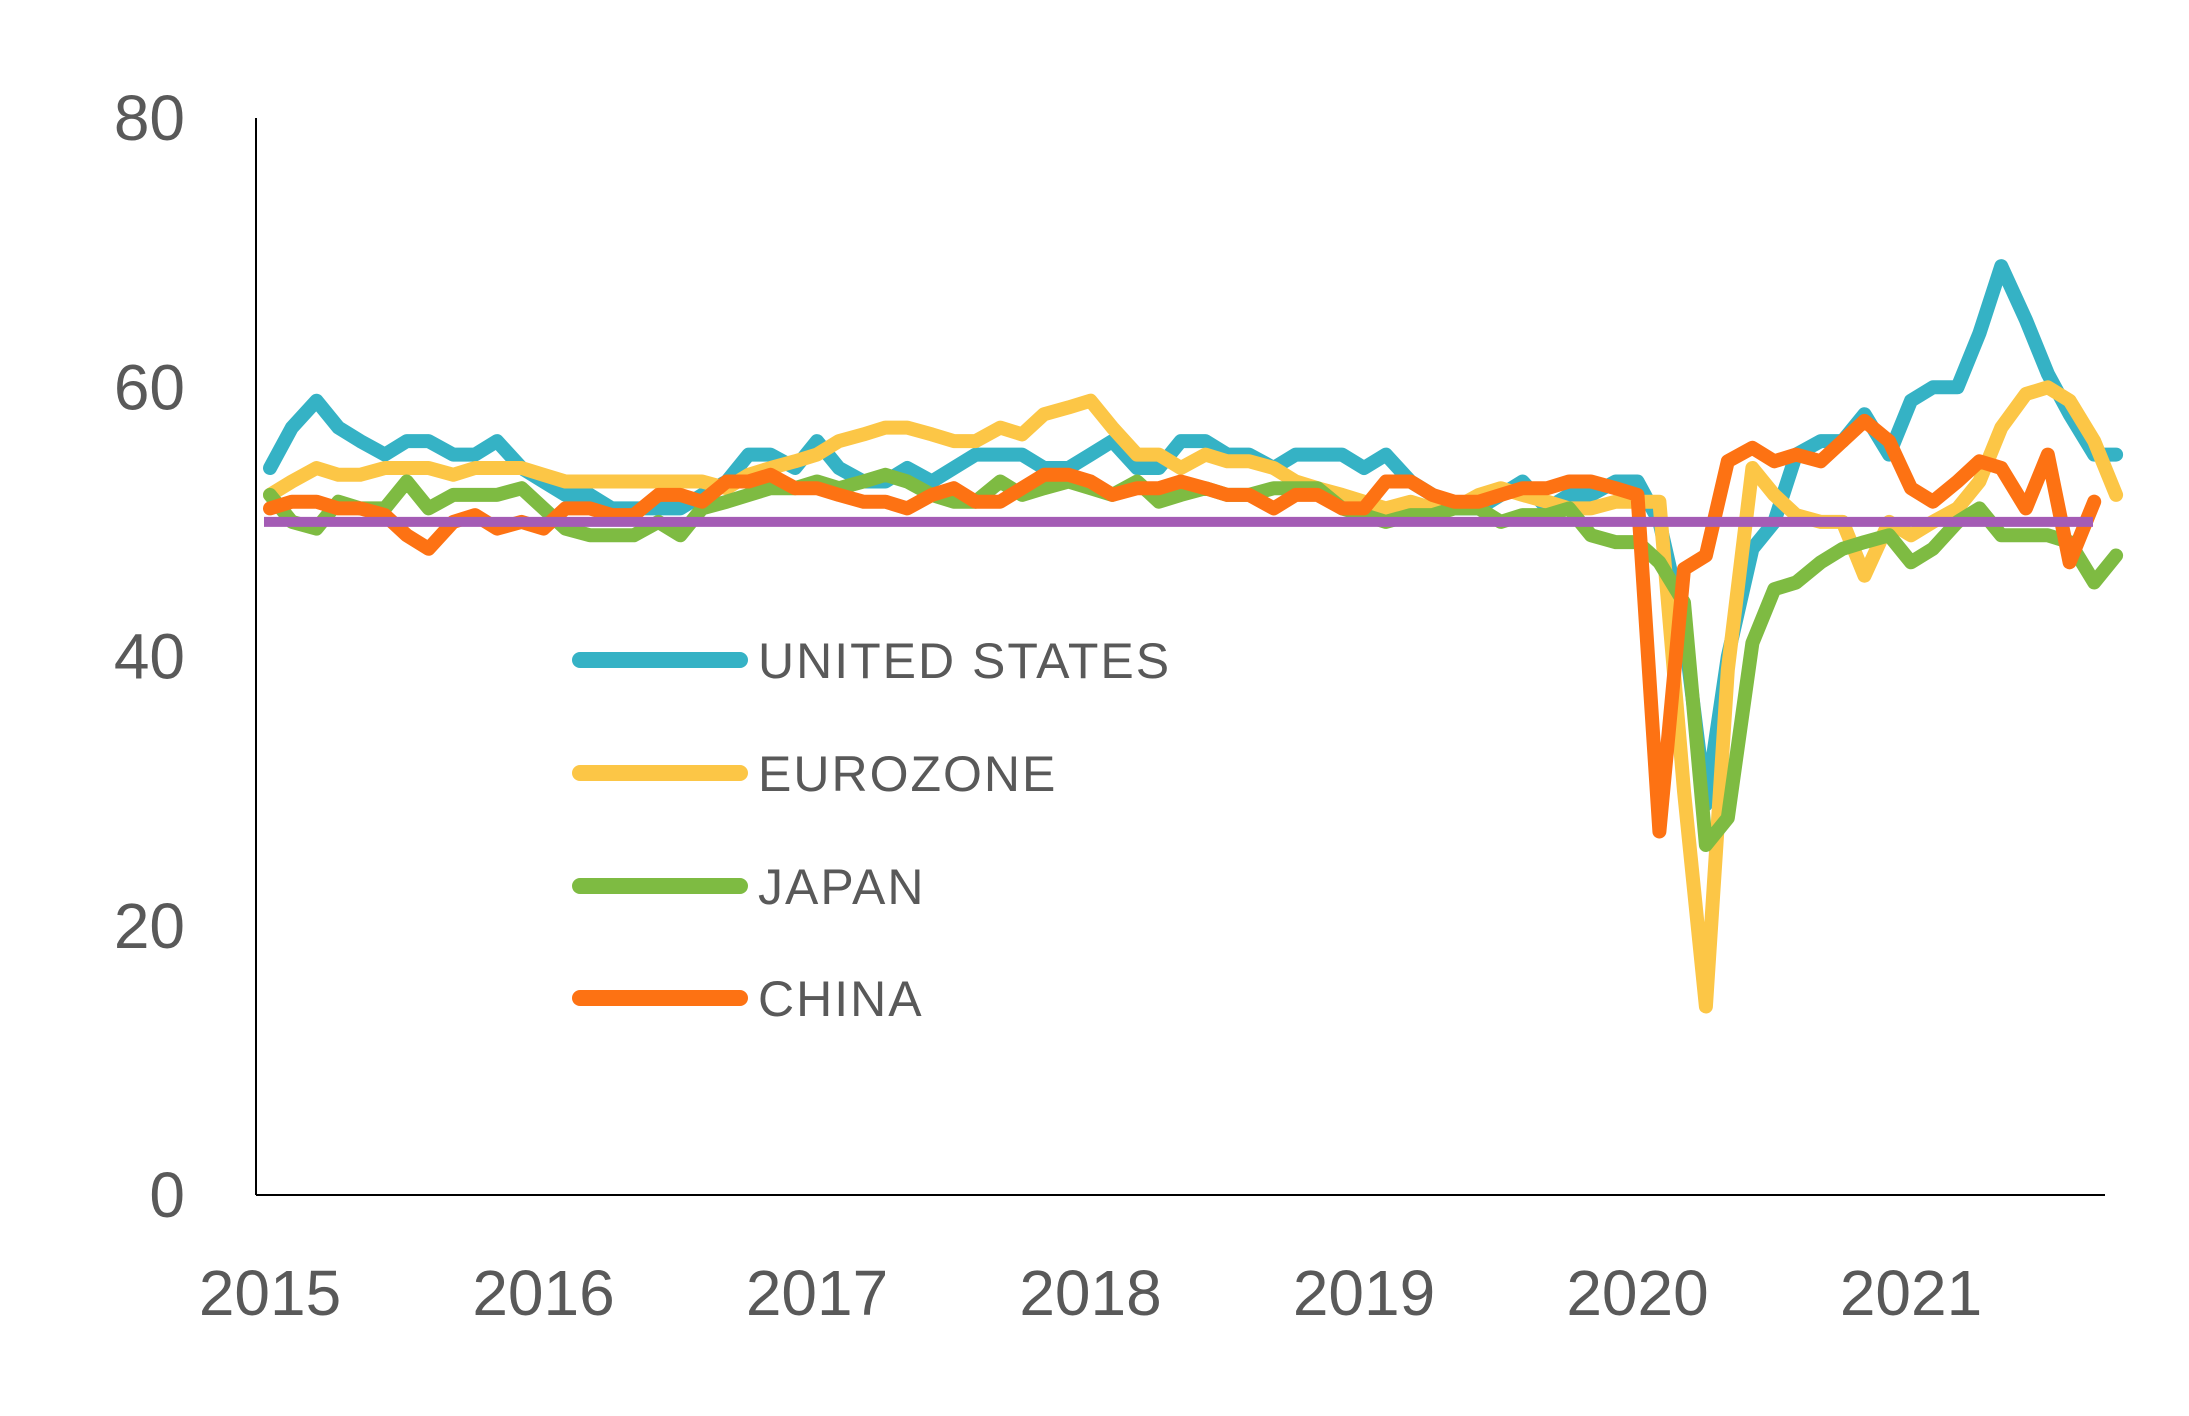  What do you see at coordinates (841, 999) in the screenshot?
I see `legend-label: CHINA` at bounding box center [841, 999].